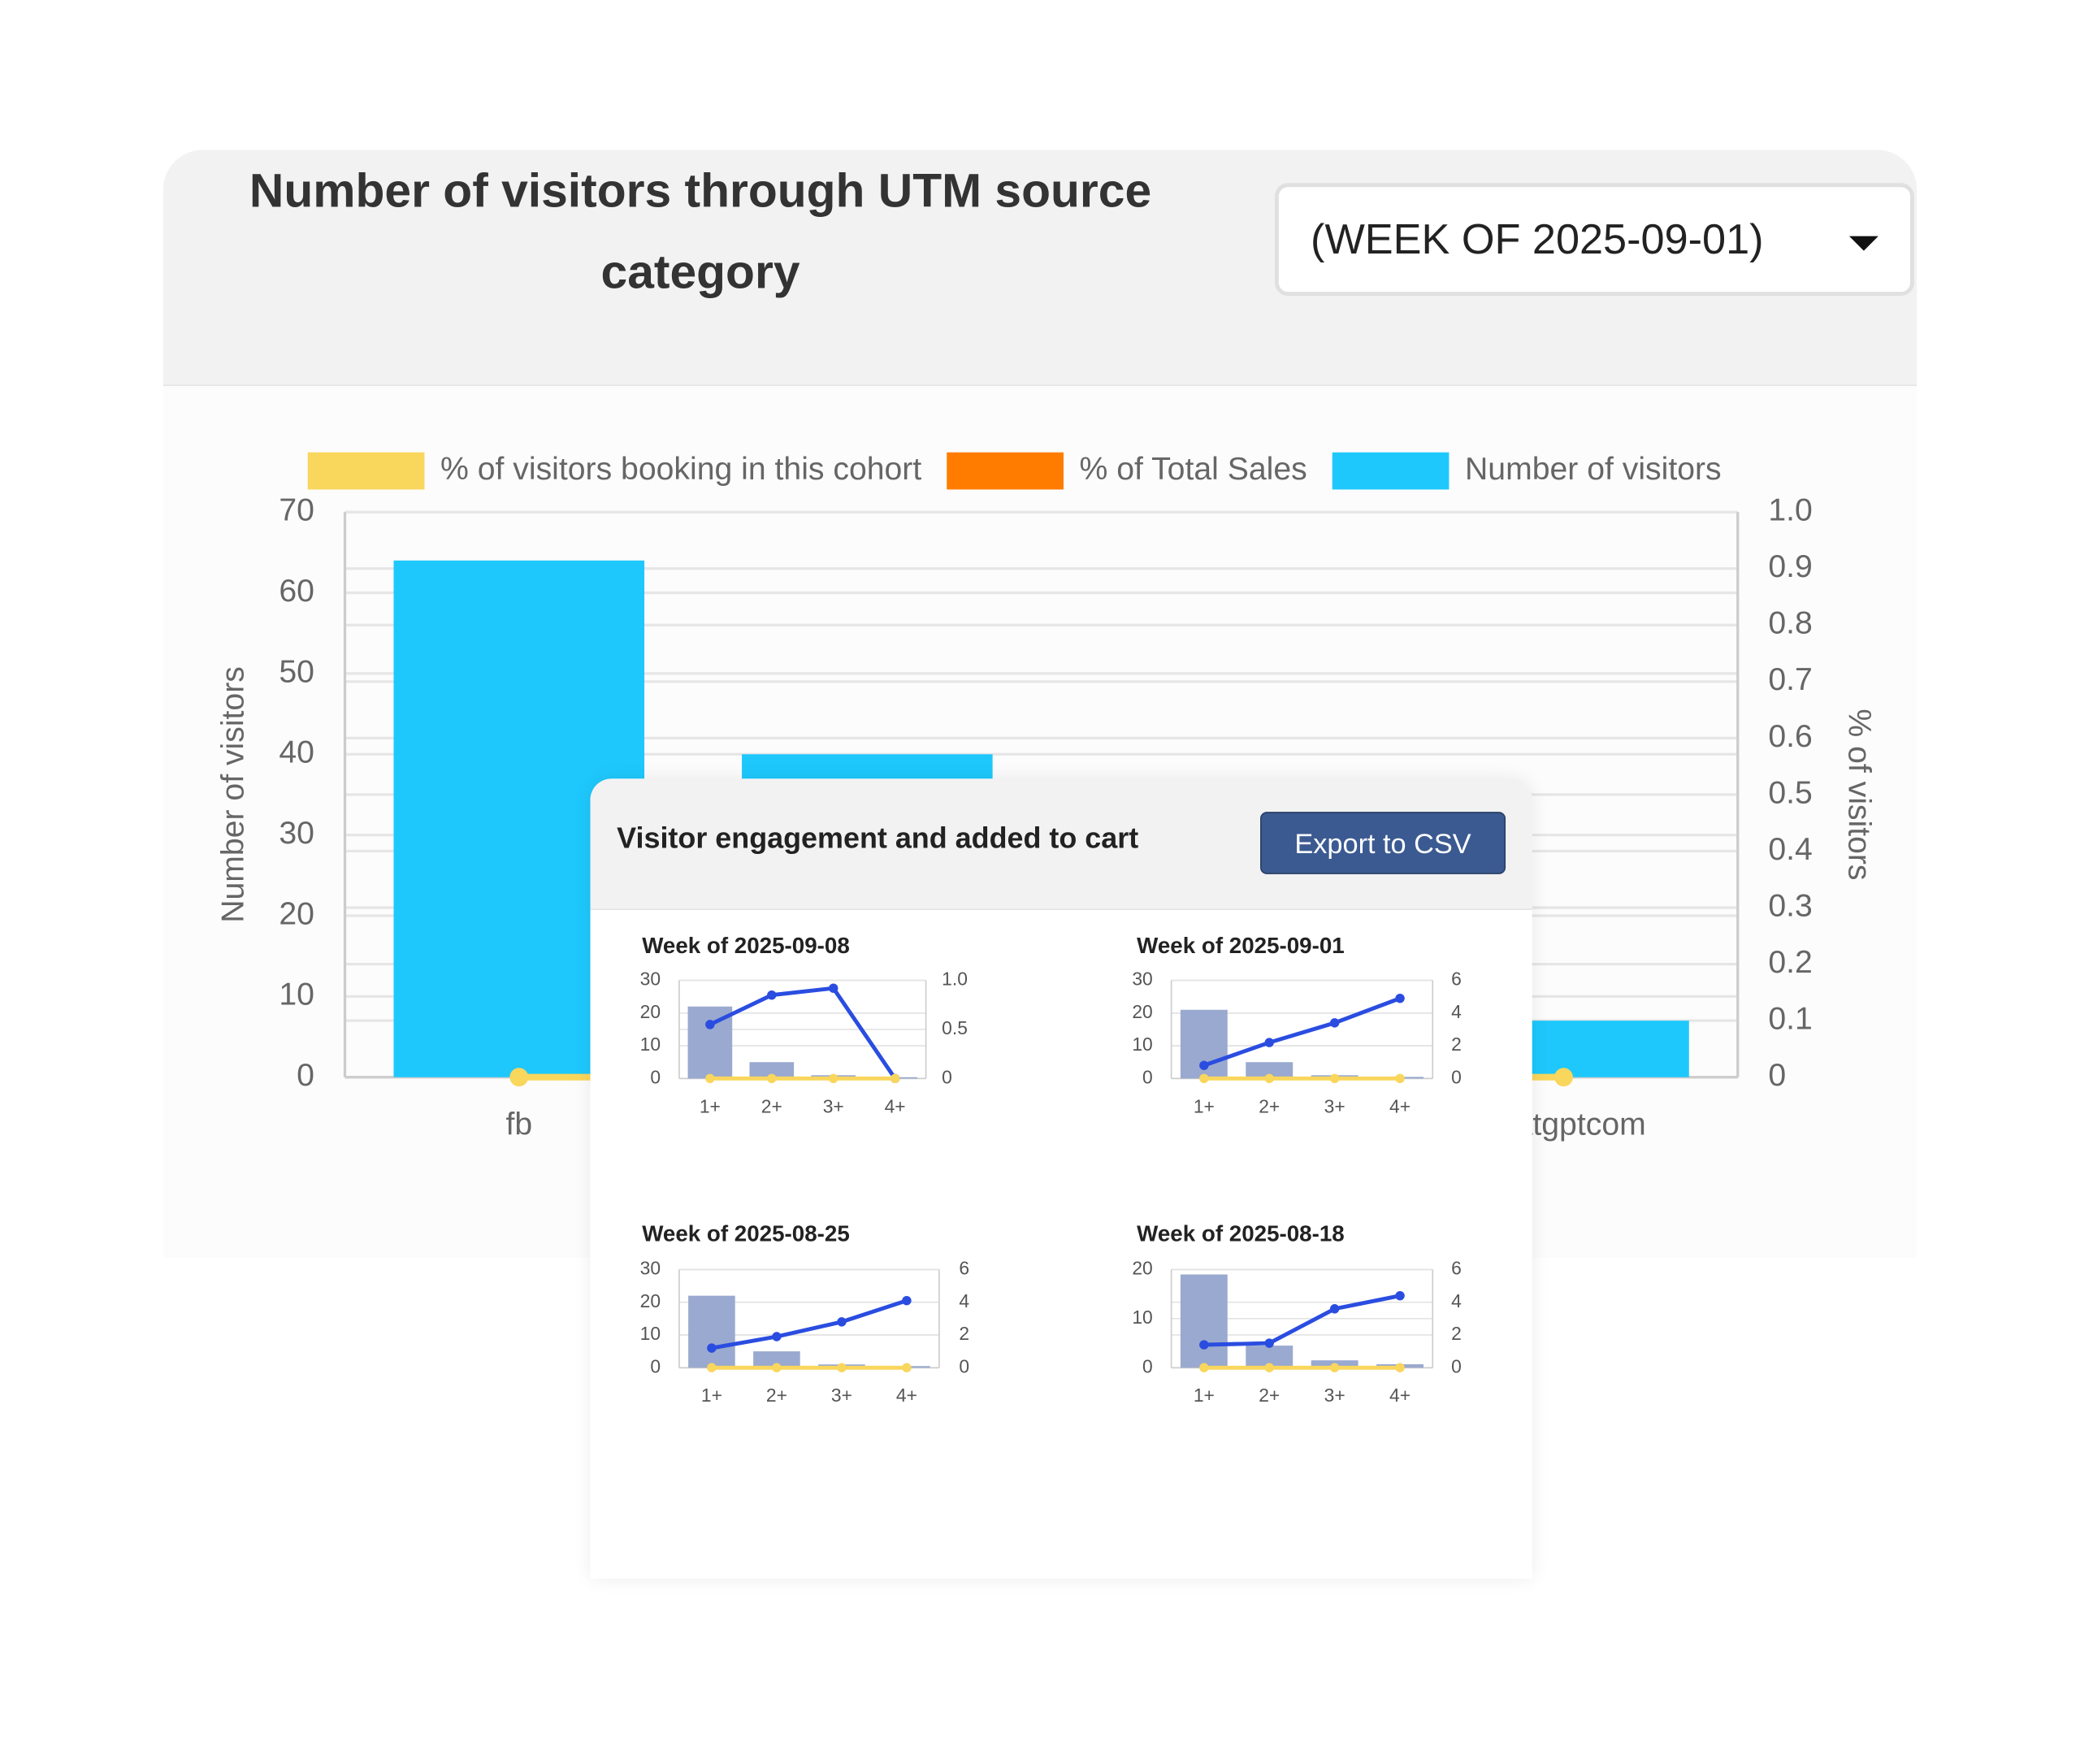 This screenshot has height=1764, width=2080. Describe the element at coordinates (1790, 679) in the screenshot. I see `tick-label: 0.7` at that location.